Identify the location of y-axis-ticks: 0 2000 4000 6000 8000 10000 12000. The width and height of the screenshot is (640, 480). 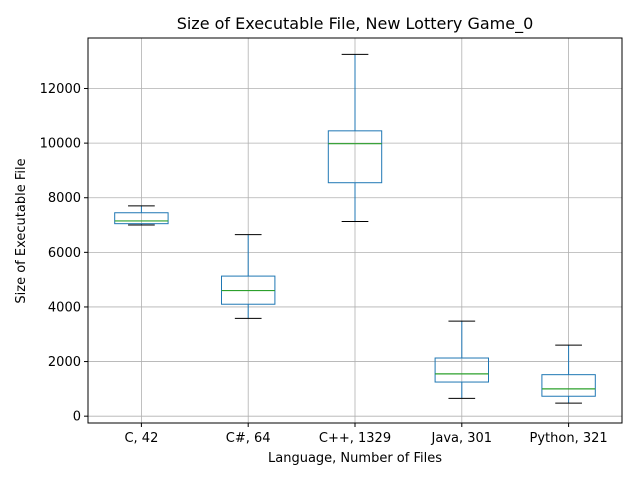
(64, 253).